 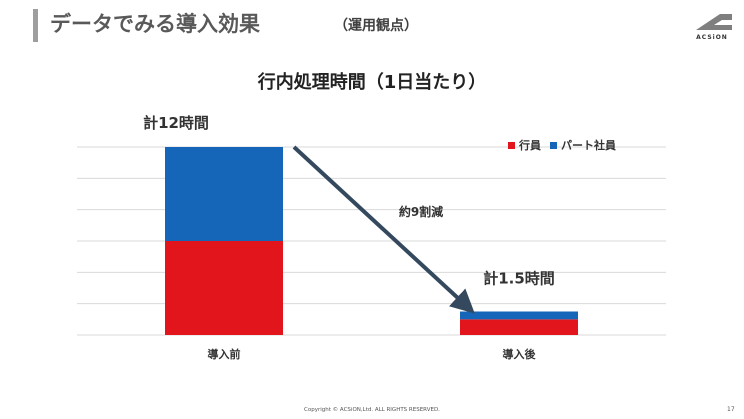 I want to click on reduction-label: 約9割減, so click(x=421, y=211).